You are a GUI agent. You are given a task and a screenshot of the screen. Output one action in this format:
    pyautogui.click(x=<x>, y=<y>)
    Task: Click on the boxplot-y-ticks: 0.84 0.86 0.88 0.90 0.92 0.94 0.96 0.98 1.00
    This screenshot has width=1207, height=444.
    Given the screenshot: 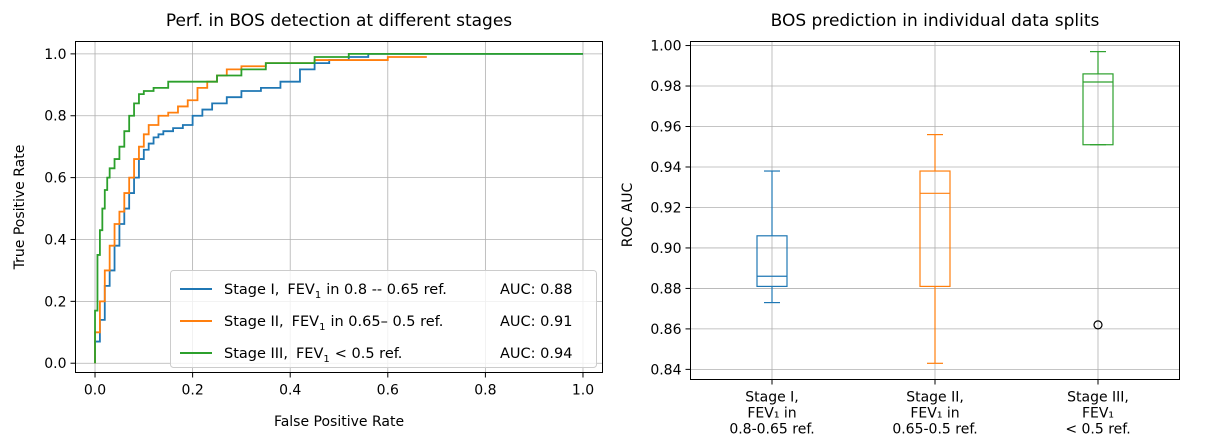 What is the action you would take?
    pyautogui.click(x=670, y=208)
    